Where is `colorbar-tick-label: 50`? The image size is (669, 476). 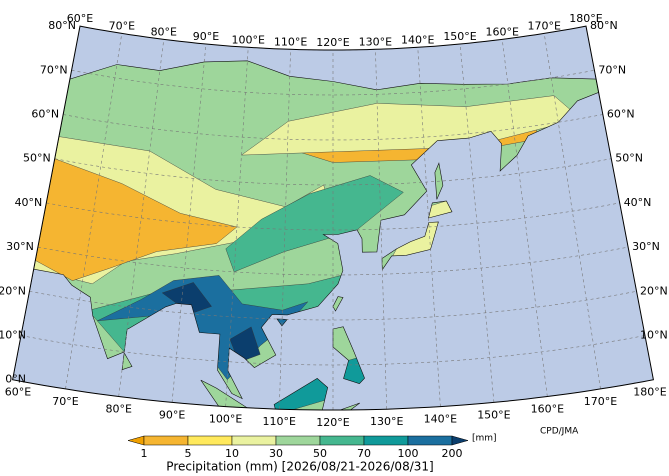 colorbar-tick-label: 50 is located at coordinates (320, 453).